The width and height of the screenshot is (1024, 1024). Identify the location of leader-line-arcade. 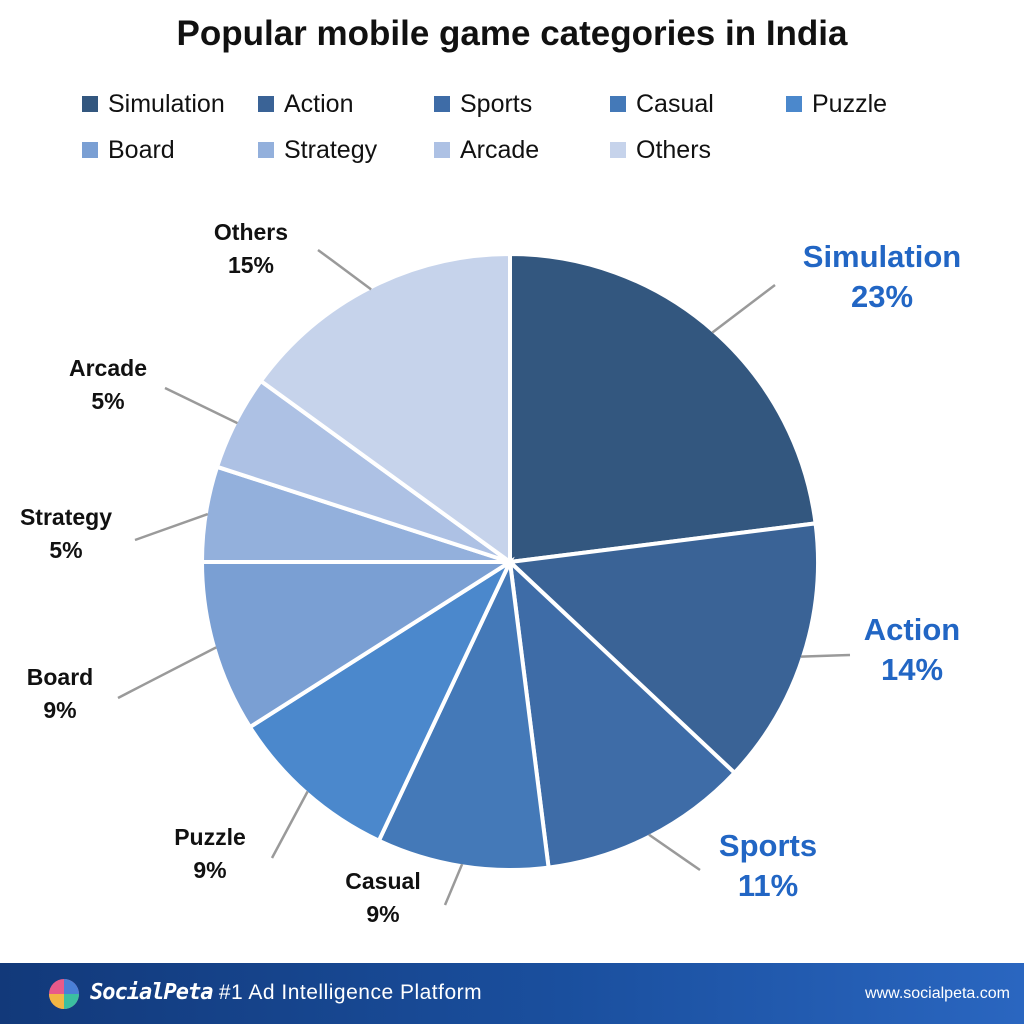
(201, 405).